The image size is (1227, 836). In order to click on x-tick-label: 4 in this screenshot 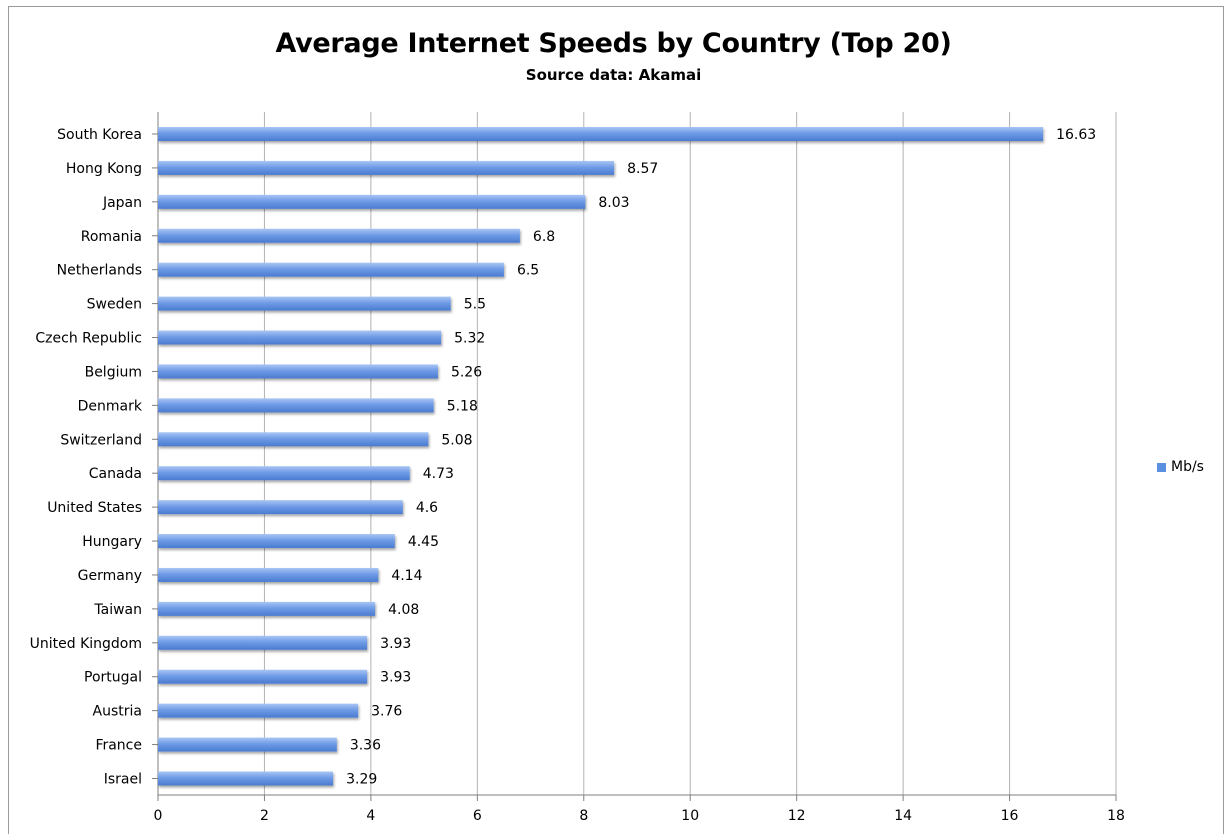, I will do `click(370, 816)`.